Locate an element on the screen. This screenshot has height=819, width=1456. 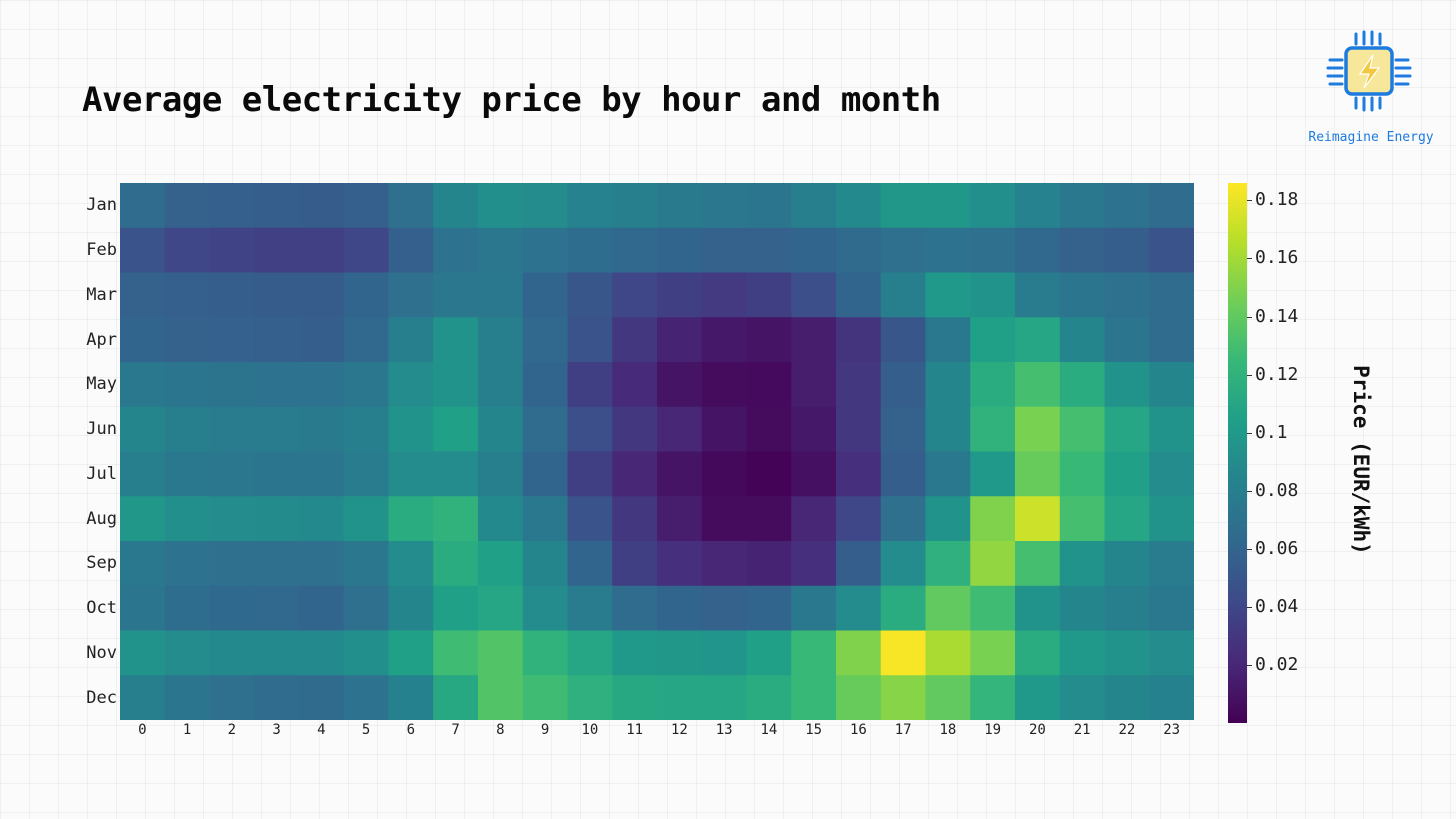
x-tick-label: 15 is located at coordinates (814, 730).